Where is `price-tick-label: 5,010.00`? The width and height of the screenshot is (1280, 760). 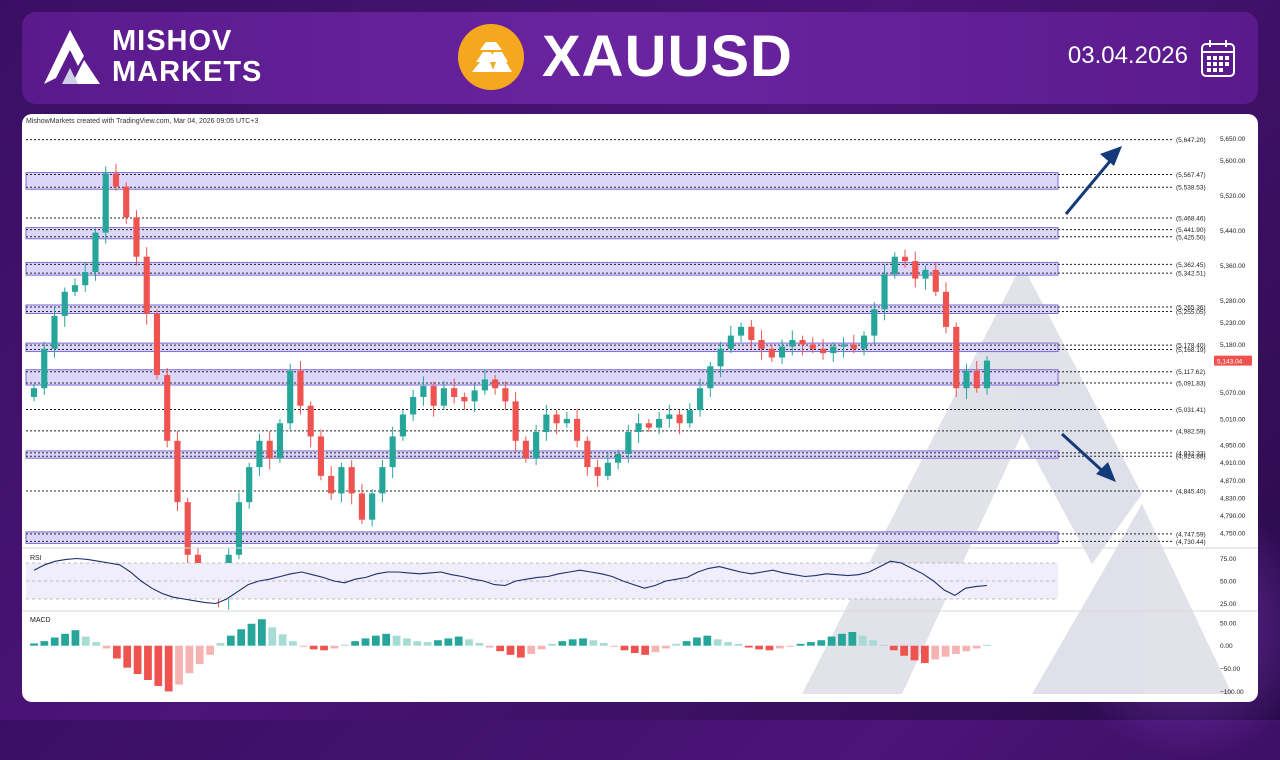
price-tick-label: 5,010.00 is located at coordinates (1233, 419).